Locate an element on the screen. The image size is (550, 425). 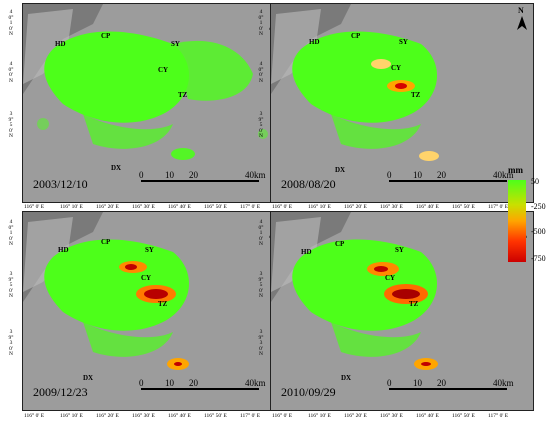
legend-label: -500 is located at coordinates (538, 231).